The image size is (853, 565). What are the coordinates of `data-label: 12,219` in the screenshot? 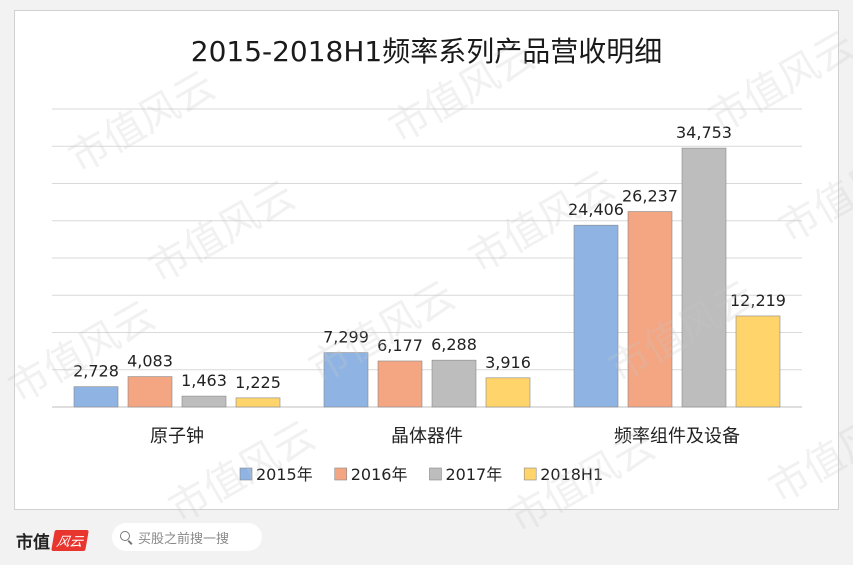 It's located at (758, 300).